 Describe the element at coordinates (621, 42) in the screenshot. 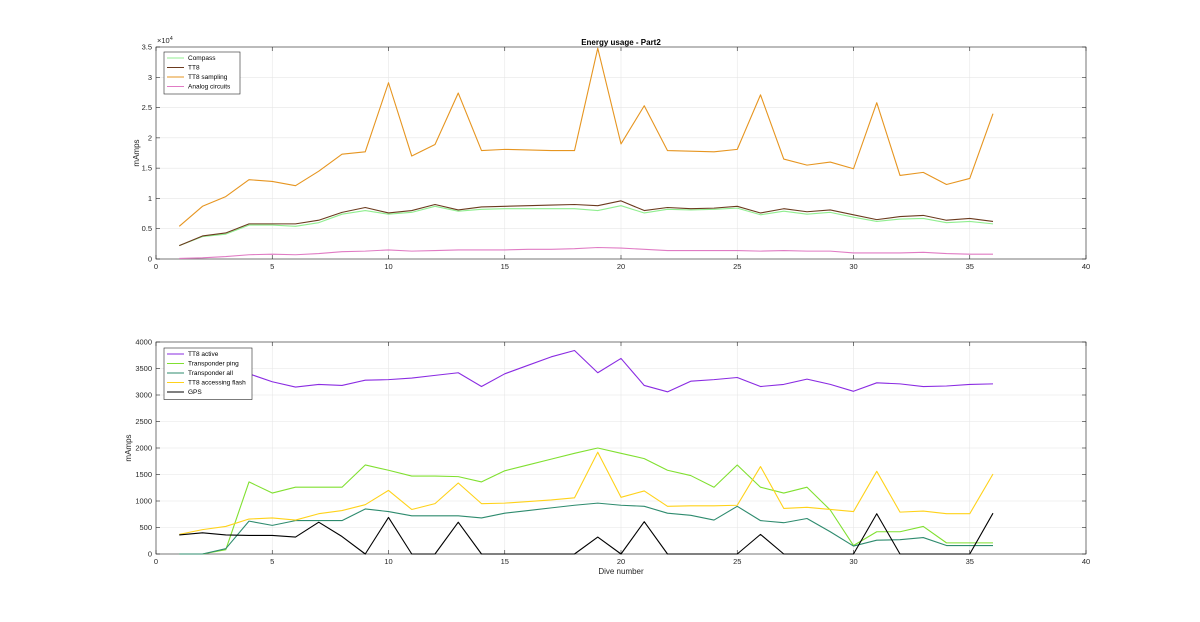

I see `chart-title: Energy usage - Part2` at that location.